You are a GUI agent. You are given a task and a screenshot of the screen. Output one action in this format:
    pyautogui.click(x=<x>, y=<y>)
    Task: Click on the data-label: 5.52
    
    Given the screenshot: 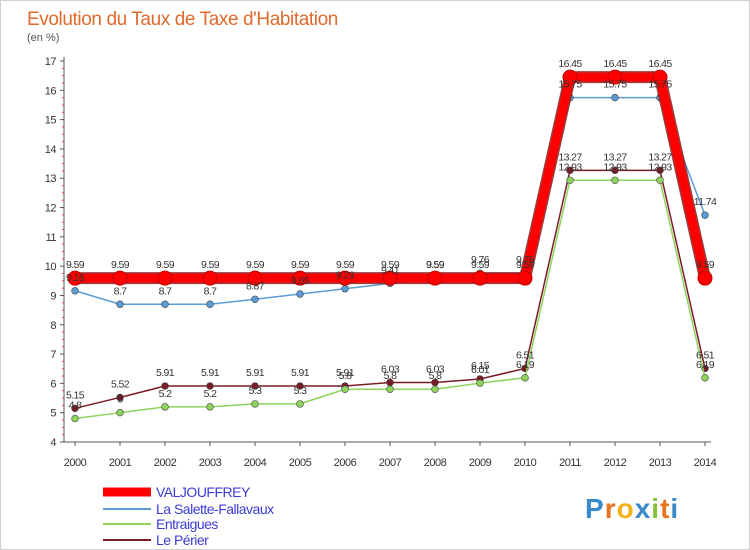 What is the action you would take?
    pyautogui.click(x=120, y=384)
    